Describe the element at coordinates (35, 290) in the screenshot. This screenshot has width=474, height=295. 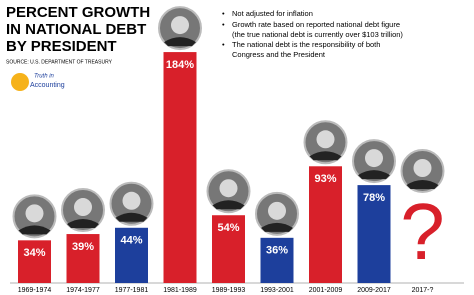
I see `x-tick-label: 1969-1974` at that location.